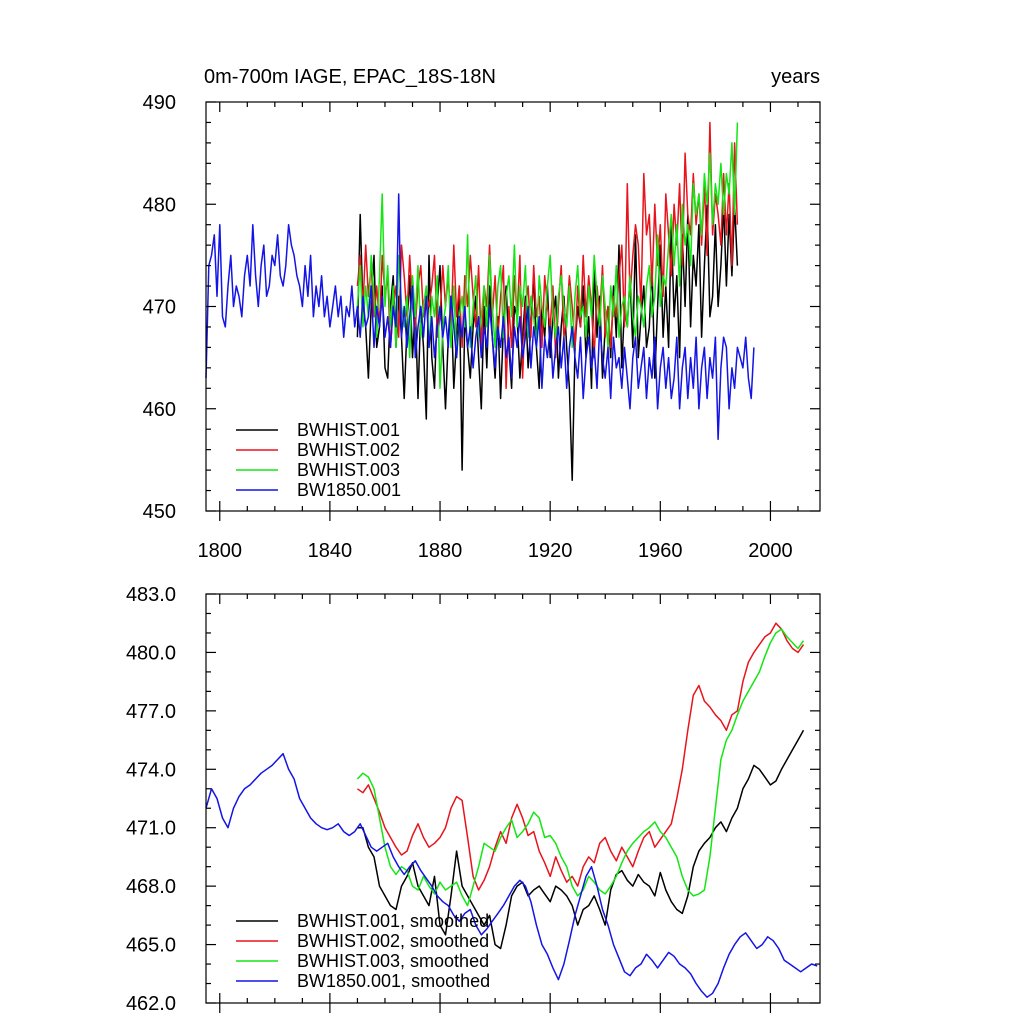 This screenshot has height=1024, width=1024. What do you see at coordinates (151, 595) in the screenshot?
I see `bottom-ytick-label: 483.0` at bounding box center [151, 595].